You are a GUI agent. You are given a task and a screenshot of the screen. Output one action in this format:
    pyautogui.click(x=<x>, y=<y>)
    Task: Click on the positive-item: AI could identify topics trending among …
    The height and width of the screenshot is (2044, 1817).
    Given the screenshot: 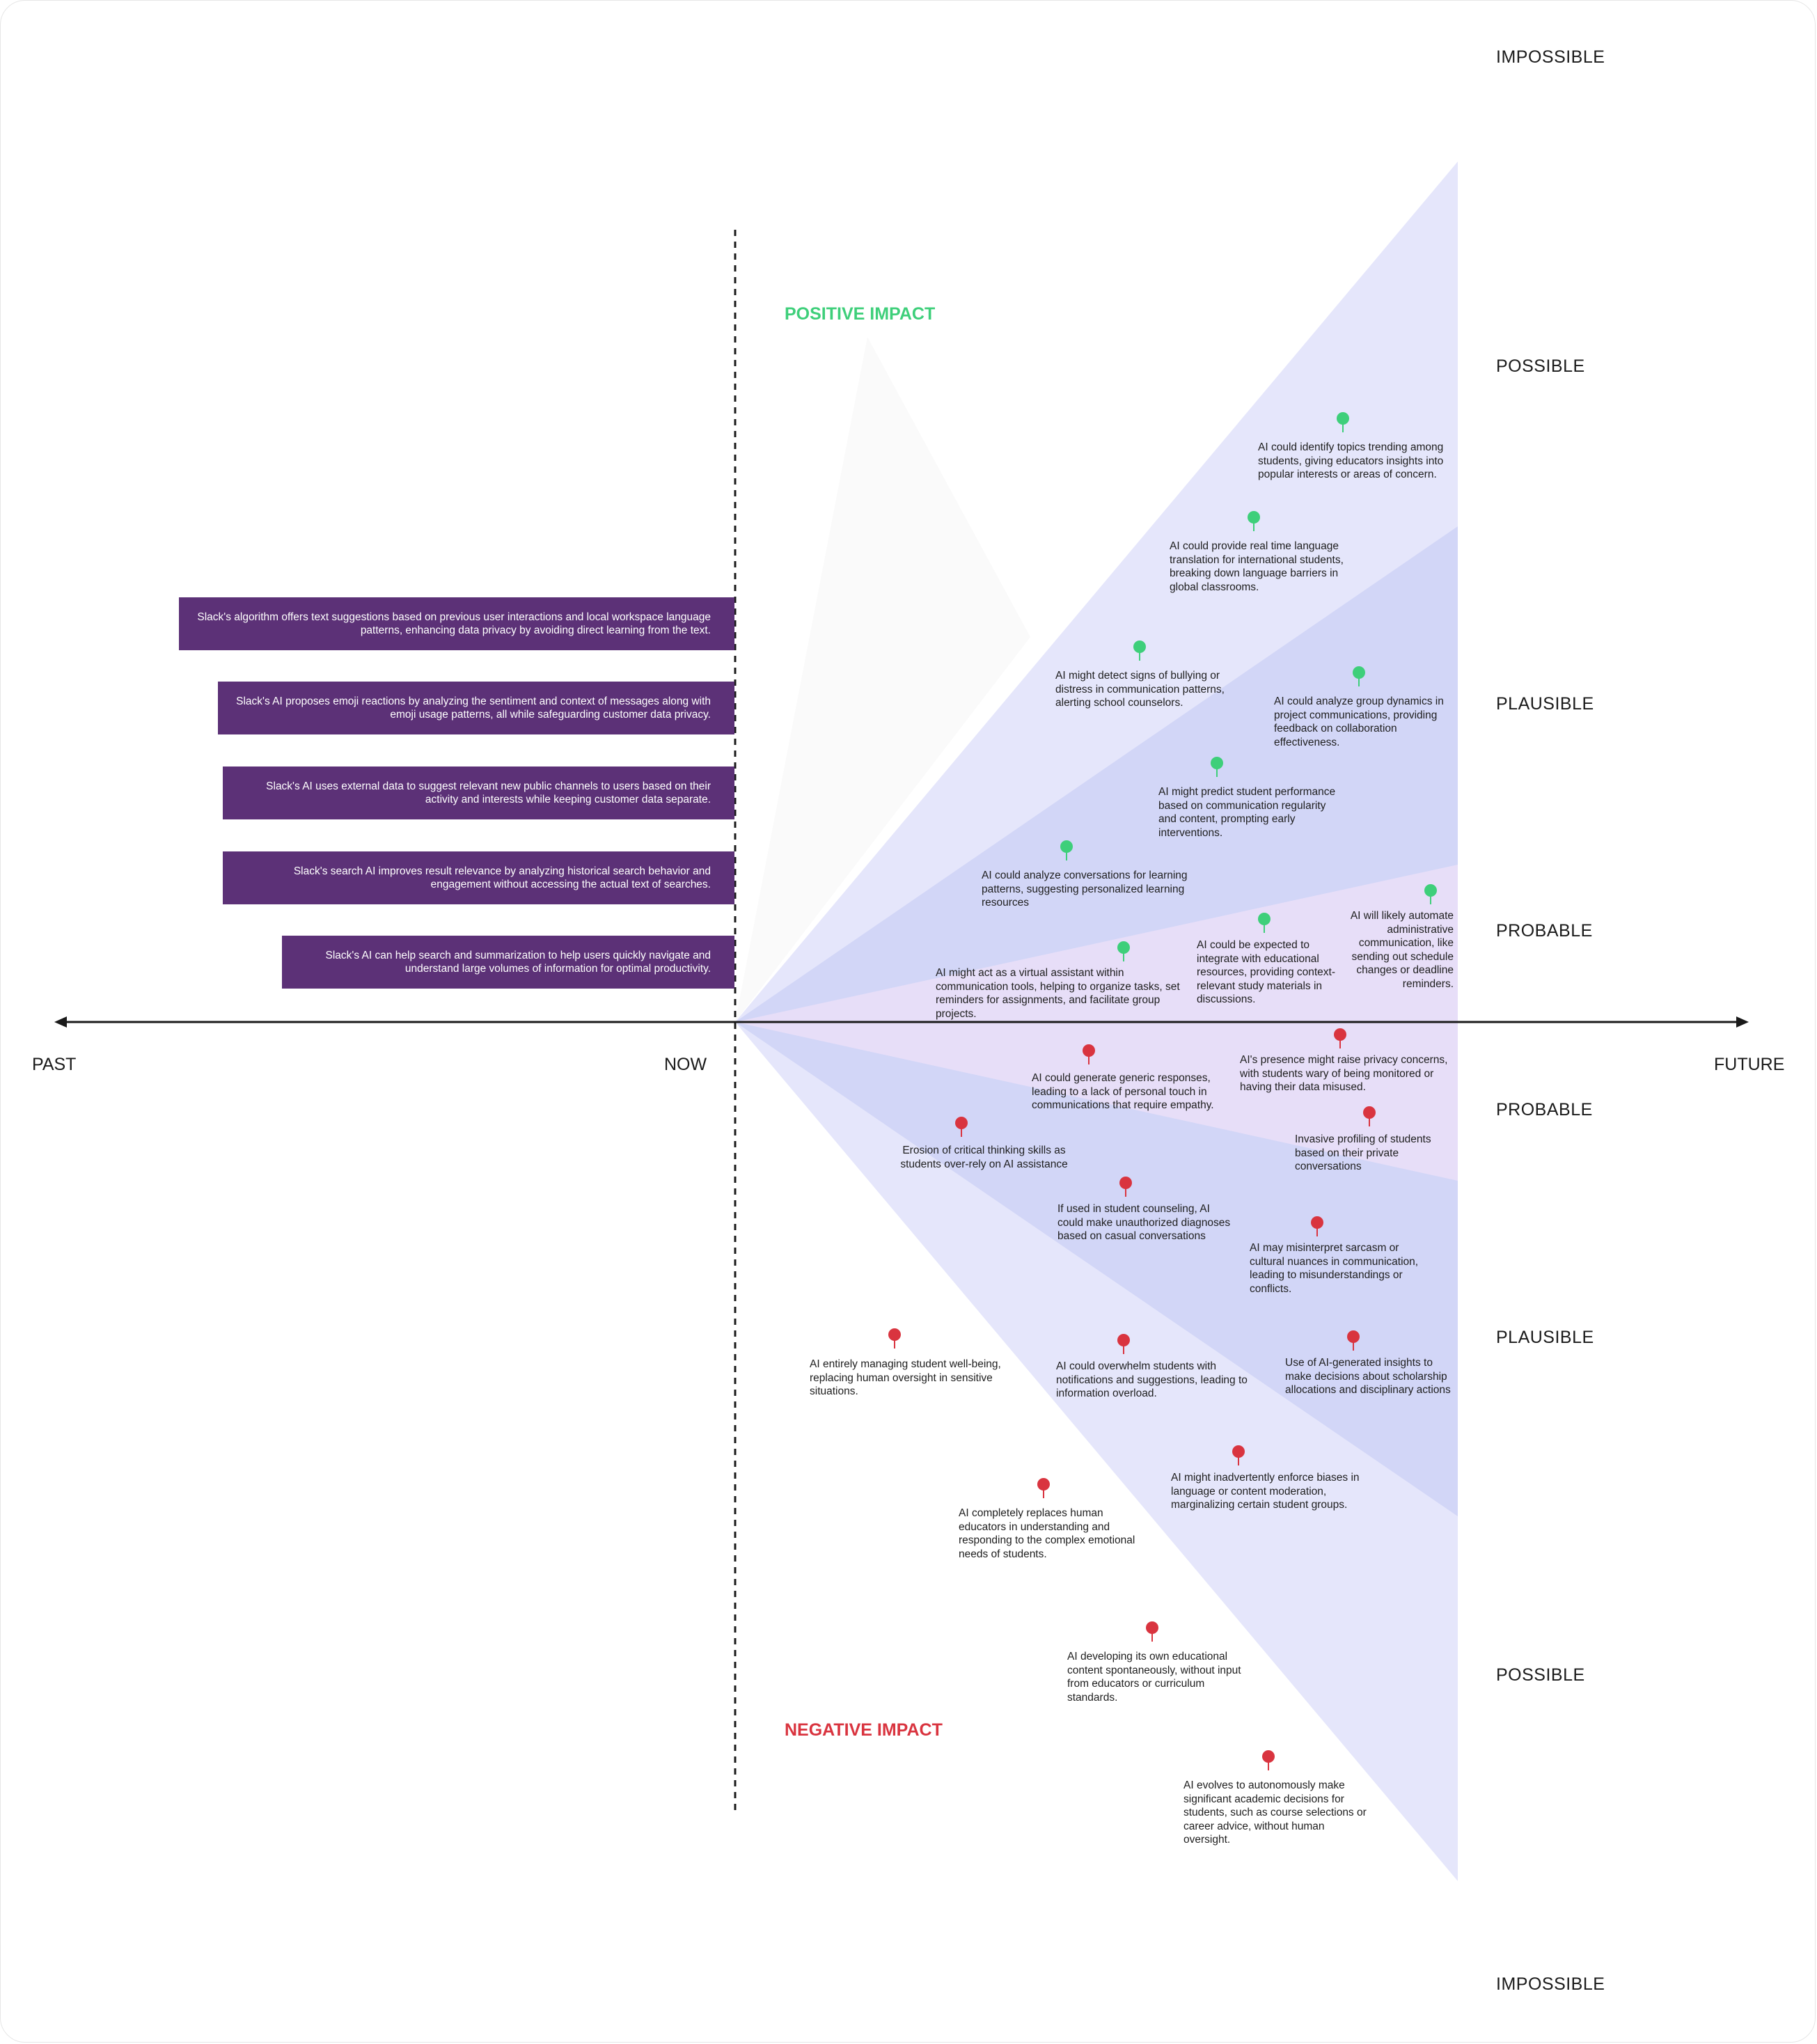 What is the action you would take?
    pyautogui.click(x=1351, y=460)
    